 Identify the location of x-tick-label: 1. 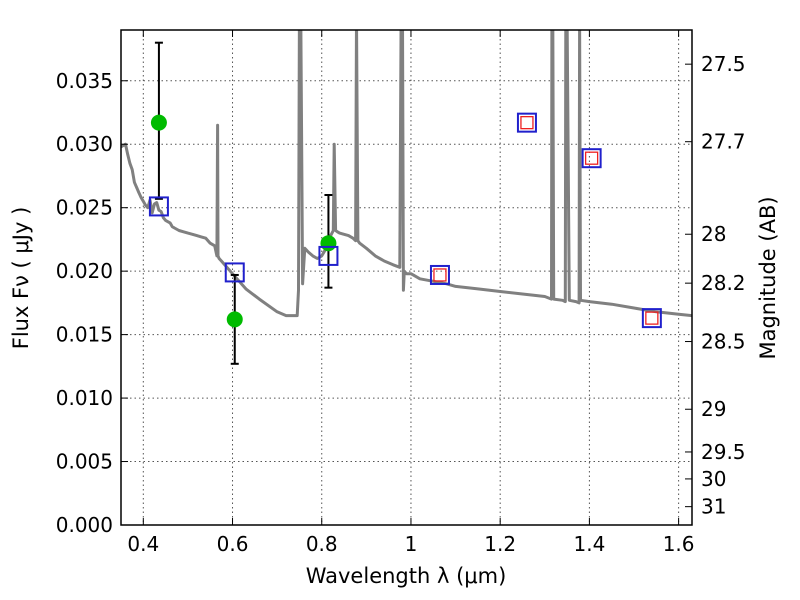
(411, 544).